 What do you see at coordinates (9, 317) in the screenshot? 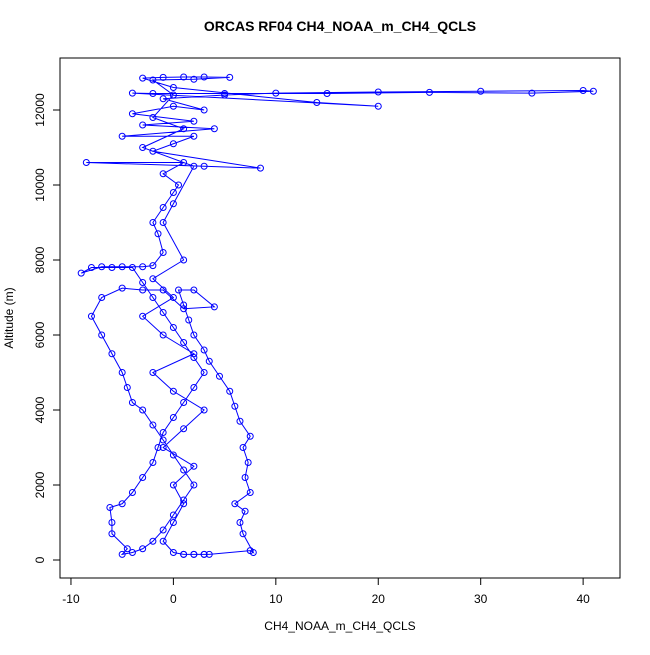
I see `y-axis-label: Altitude (m)` at bounding box center [9, 317].